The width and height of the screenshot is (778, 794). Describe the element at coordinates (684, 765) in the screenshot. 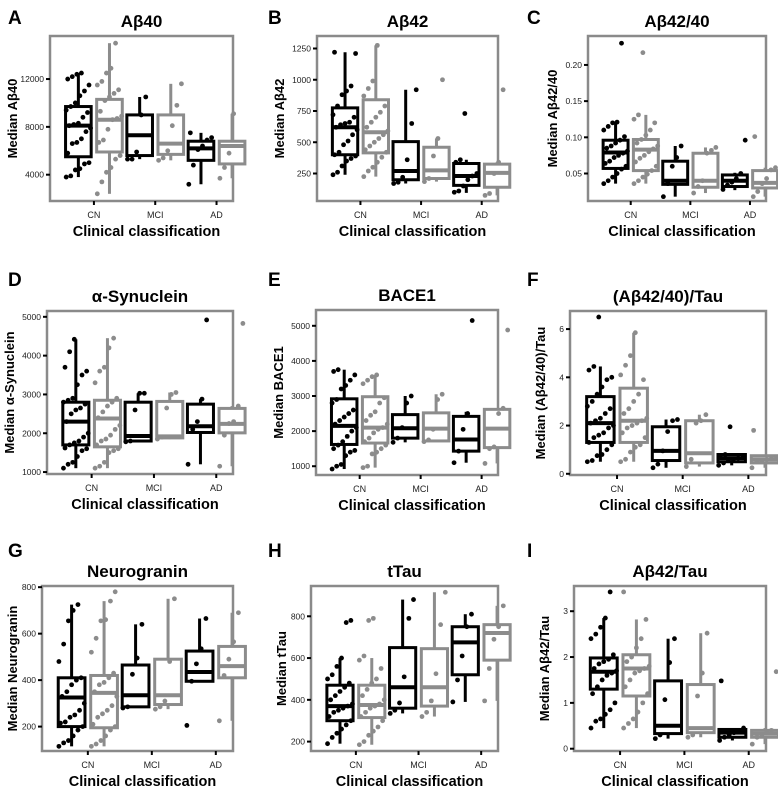

I see `x-tick-label: MCI` at that location.